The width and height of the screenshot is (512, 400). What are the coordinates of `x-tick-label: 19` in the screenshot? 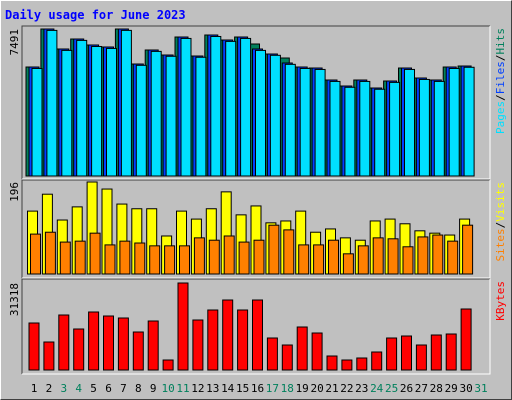 It's located at (302, 388).